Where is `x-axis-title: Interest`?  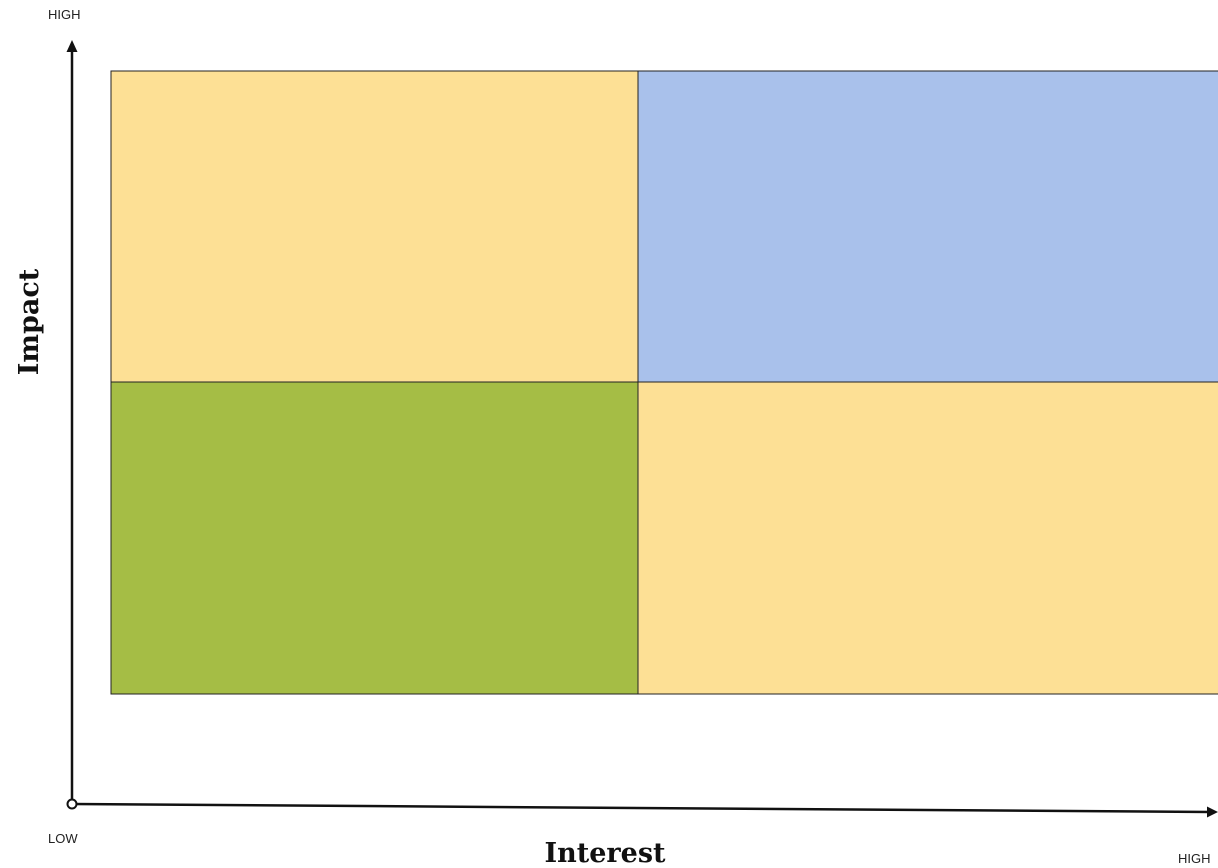 x-axis-title: Interest is located at coordinates (606, 853).